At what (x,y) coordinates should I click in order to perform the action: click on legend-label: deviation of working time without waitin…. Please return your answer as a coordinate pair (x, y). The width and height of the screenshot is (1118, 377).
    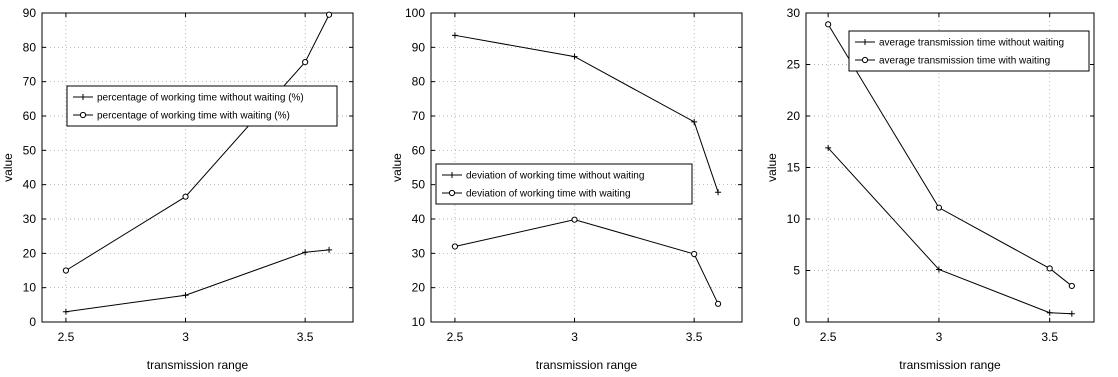
    Looking at the image, I should click on (555, 176).